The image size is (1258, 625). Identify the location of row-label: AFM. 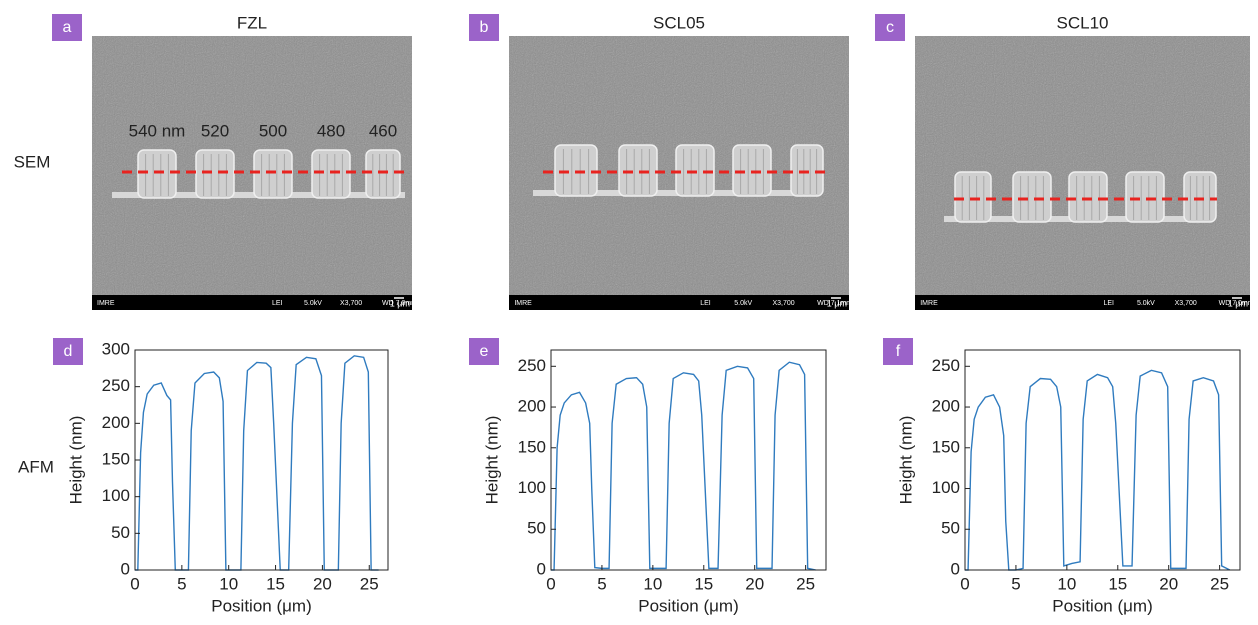
(36, 466).